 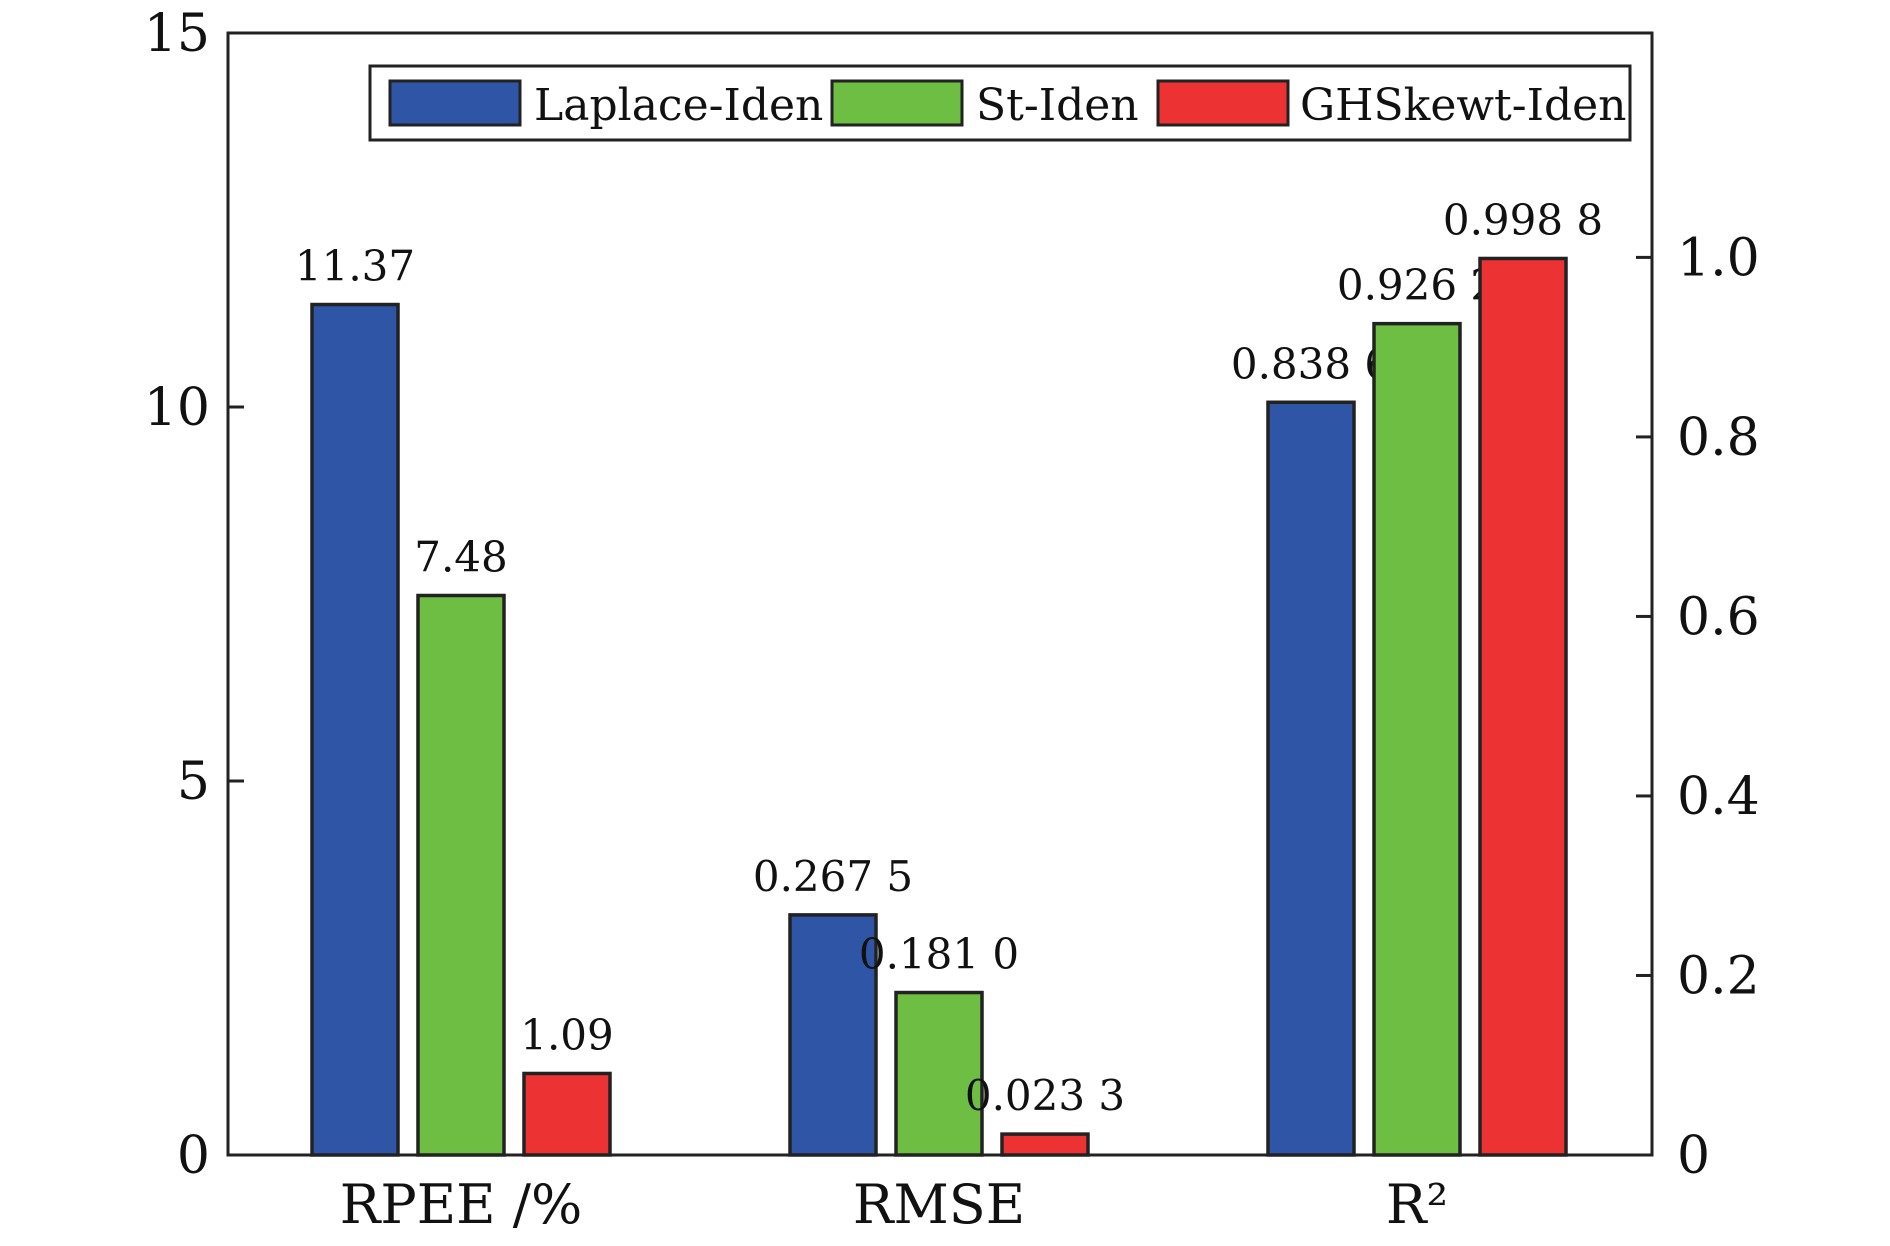 What do you see at coordinates (1417, 285) in the screenshot?
I see `data-label-st-iden-2: 0.926 2` at bounding box center [1417, 285].